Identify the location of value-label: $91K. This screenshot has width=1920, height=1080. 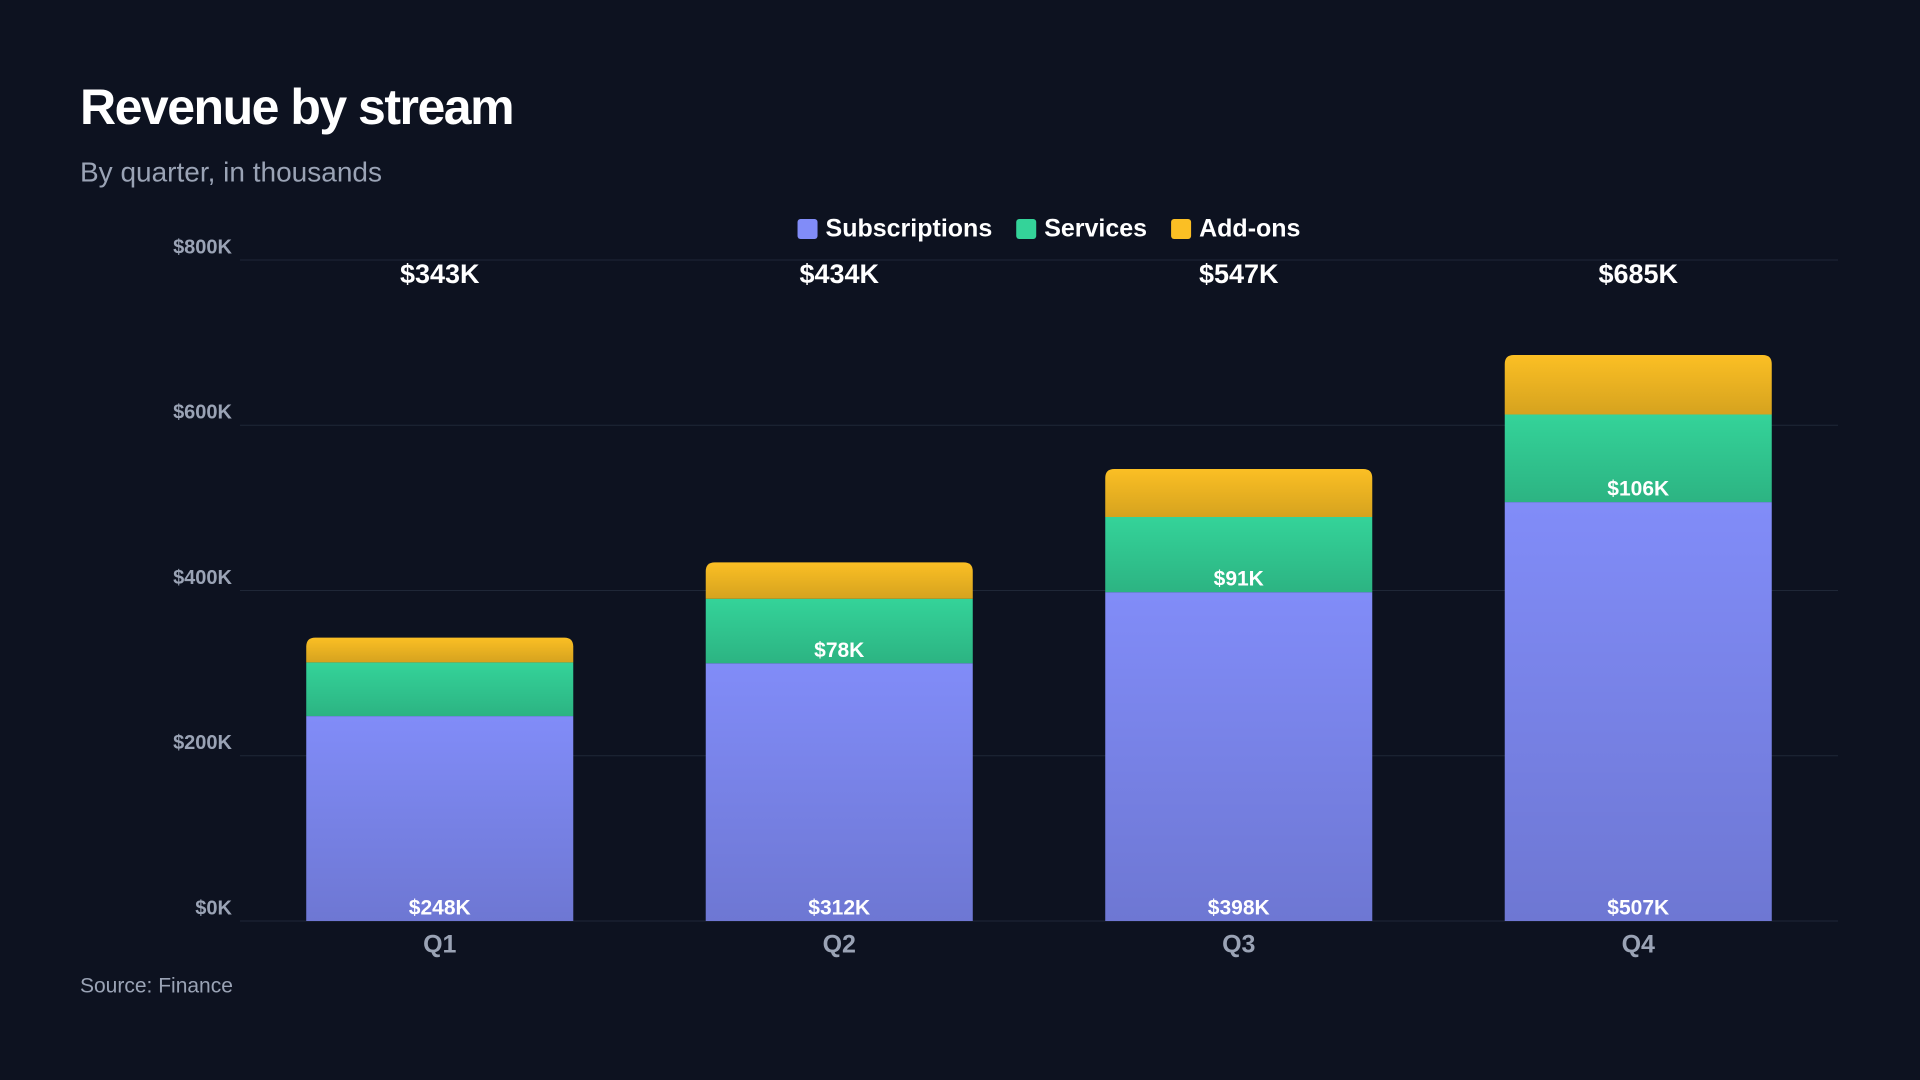
(1239, 579).